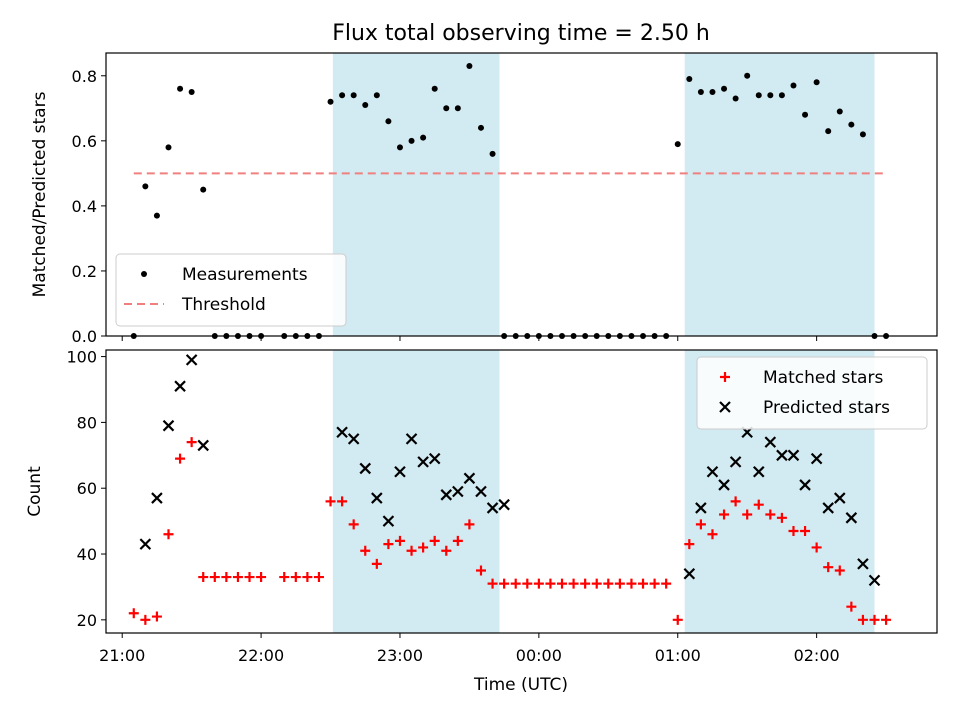  Describe the element at coordinates (231, 290) in the screenshot. I see `legend: Measurements Threshold` at that location.